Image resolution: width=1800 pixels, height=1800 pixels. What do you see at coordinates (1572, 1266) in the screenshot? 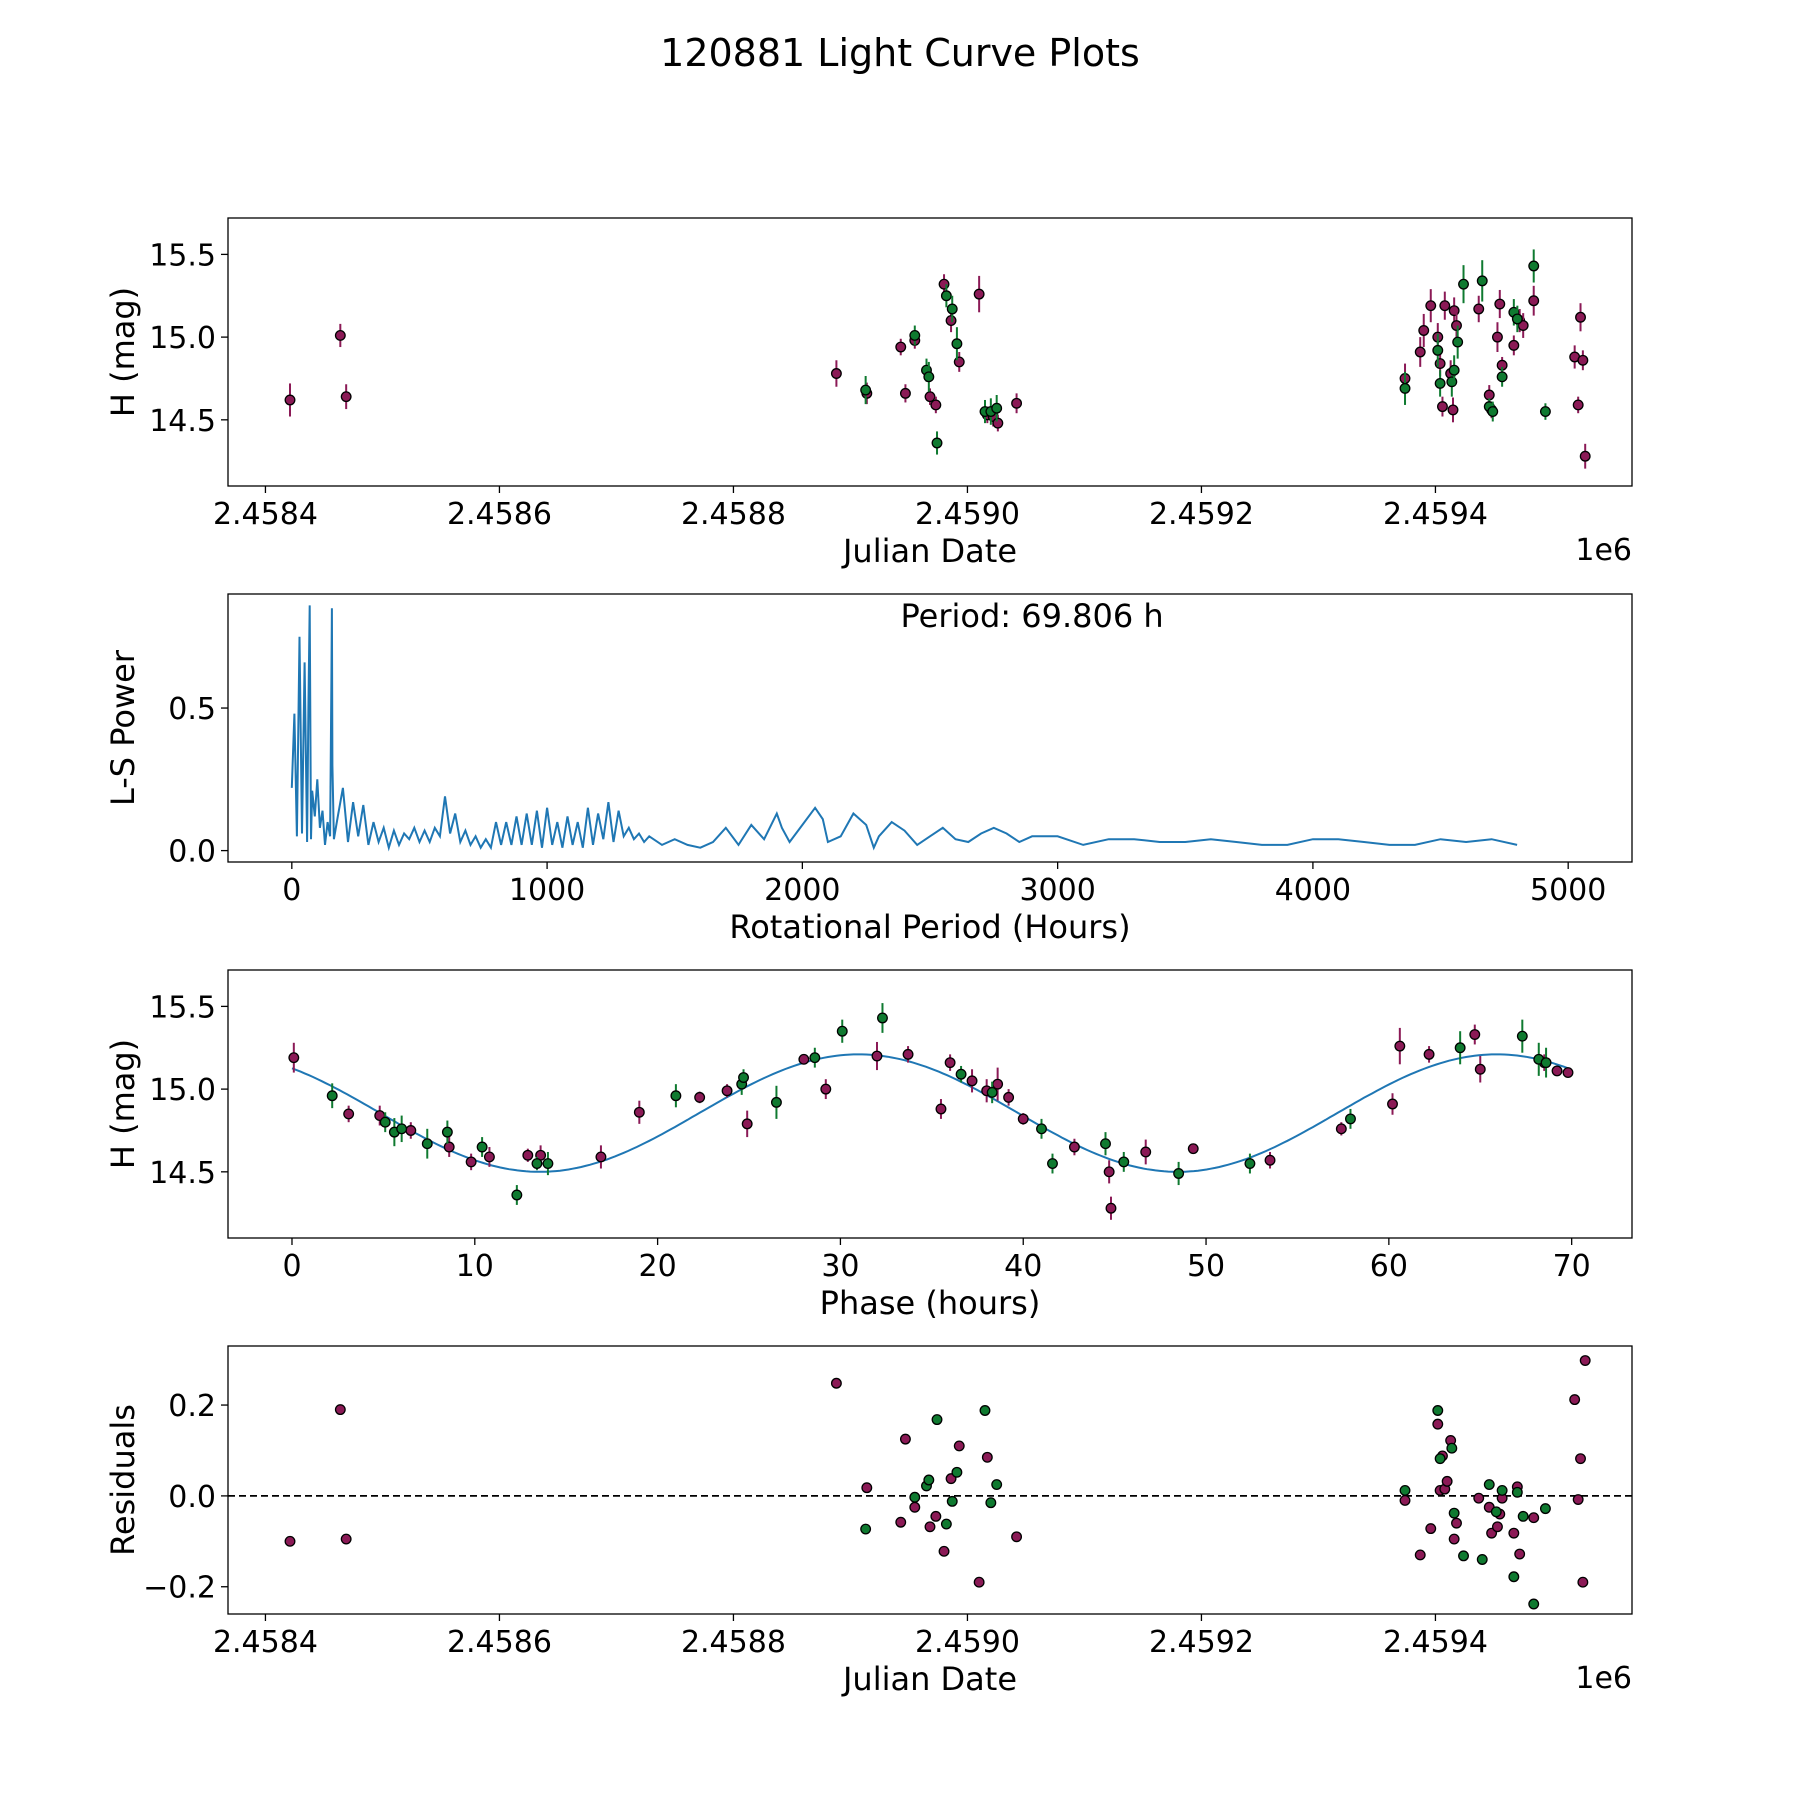
I see `x-tick-label: 70` at bounding box center [1572, 1266].